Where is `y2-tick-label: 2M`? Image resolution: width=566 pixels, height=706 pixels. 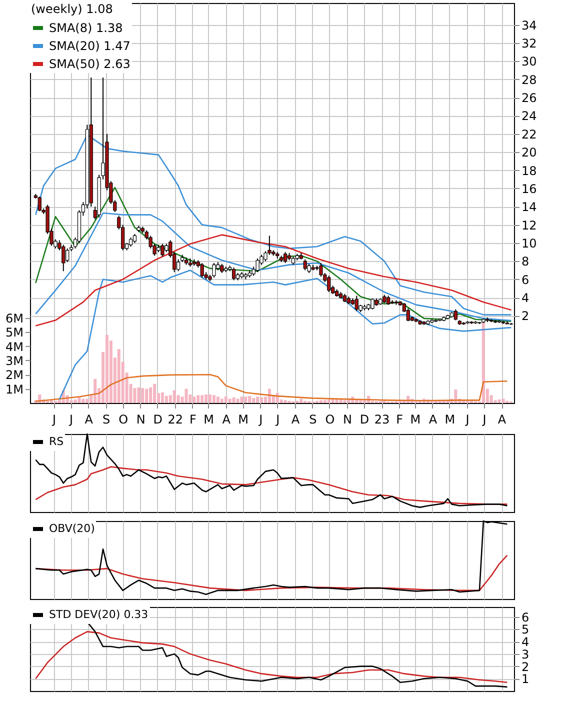 y2-tick-label: 2M is located at coordinates (15, 375).